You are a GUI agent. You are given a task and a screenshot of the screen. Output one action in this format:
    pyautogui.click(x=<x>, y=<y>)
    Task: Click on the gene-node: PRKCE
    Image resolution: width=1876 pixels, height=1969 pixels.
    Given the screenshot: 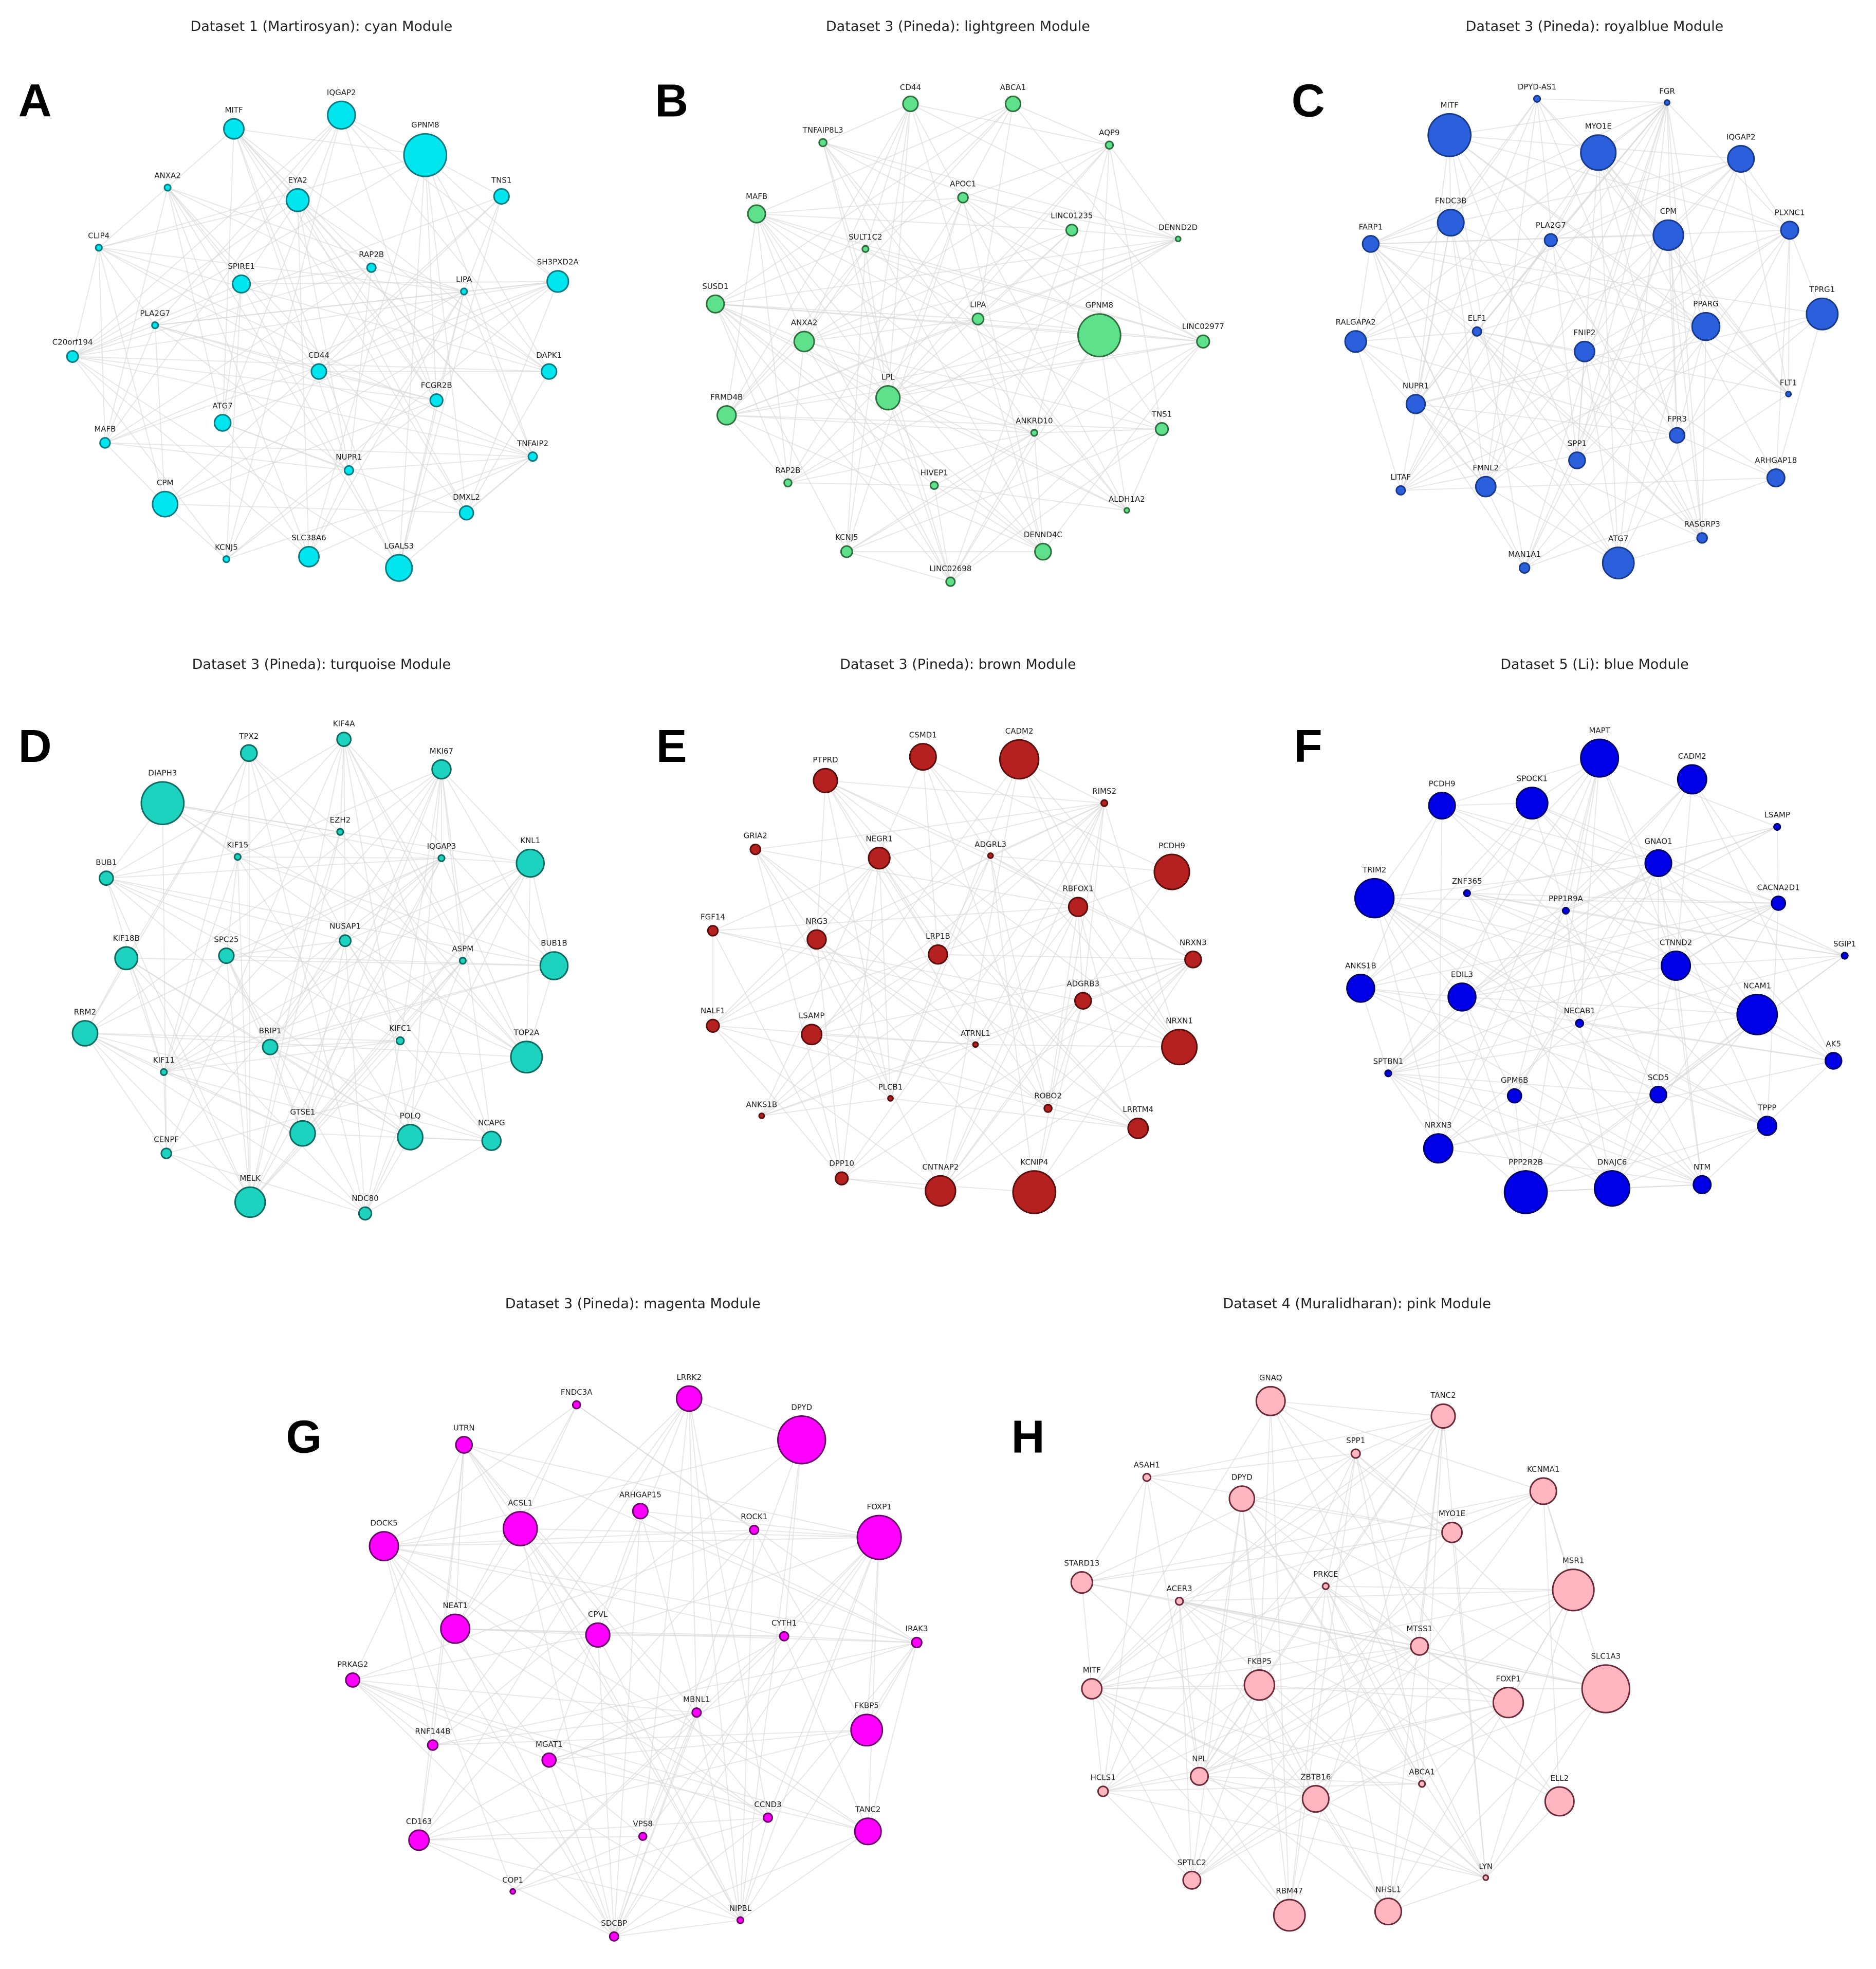 What is the action you would take?
    pyautogui.click(x=1325, y=1580)
    